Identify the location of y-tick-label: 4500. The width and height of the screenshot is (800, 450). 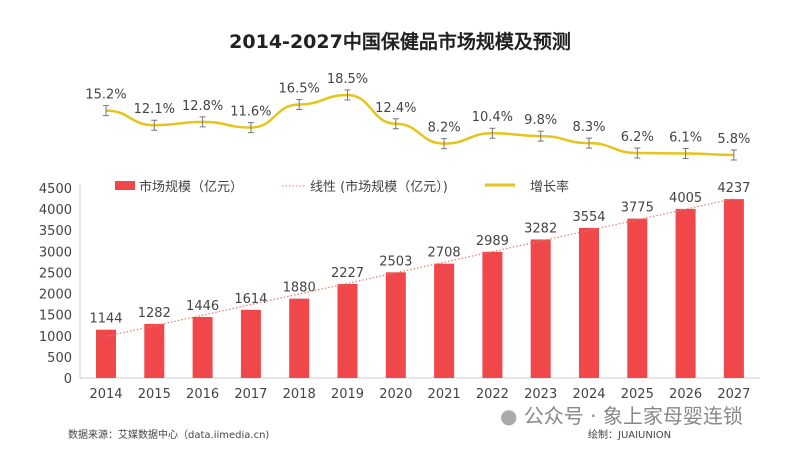
(55, 189).